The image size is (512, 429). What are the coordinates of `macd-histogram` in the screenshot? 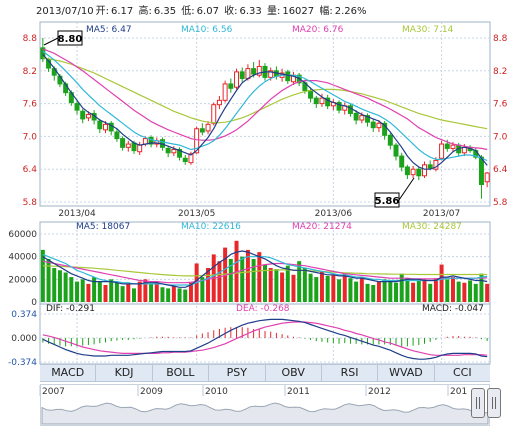 It's located at (265, 337).